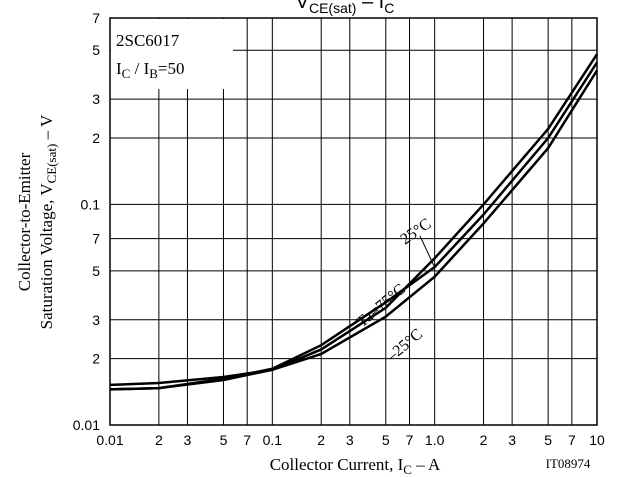  I want to click on x-tick-label: 0.1, so click(273, 440).